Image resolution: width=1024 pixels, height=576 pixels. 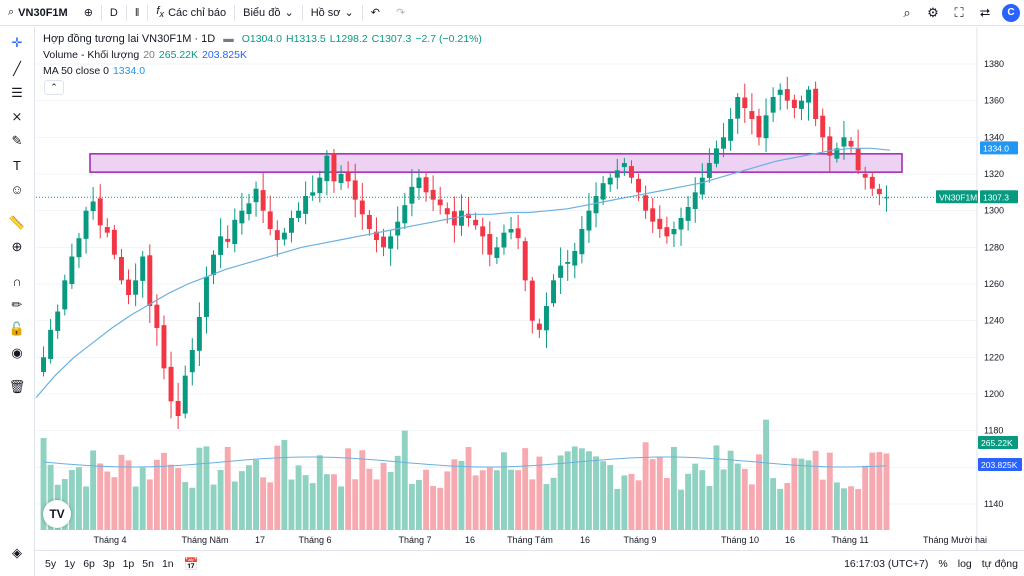 What do you see at coordinates (994, 394) in the screenshot?
I see `y-tick-label: 1200` at bounding box center [994, 394].